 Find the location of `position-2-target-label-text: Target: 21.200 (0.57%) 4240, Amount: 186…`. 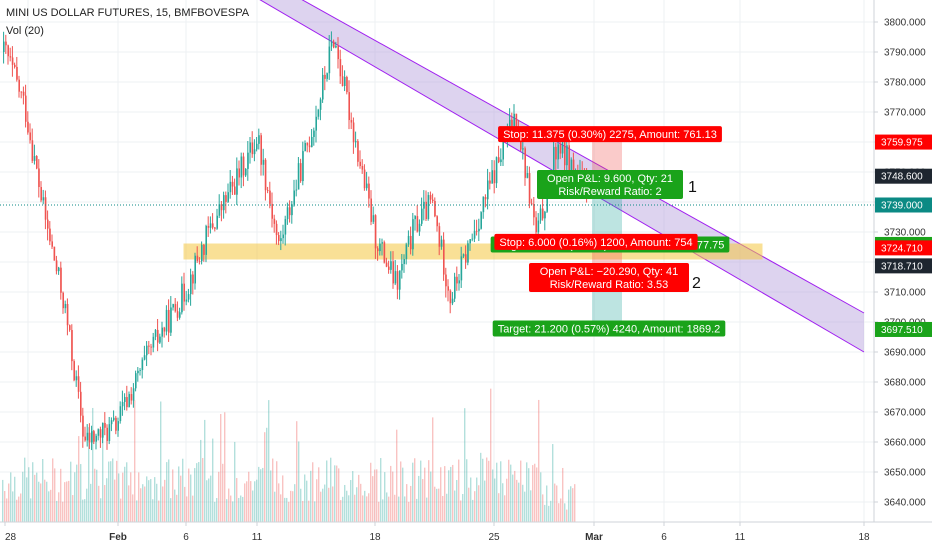

position-2-target-label-text: Target: 21.200 (0.57%) 4240, Amount: 186… is located at coordinates (609, 329).